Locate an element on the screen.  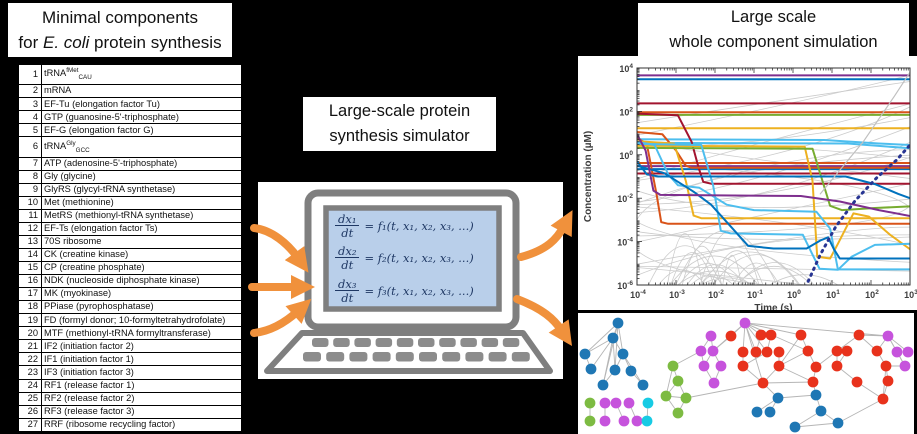
svg-text: 10⁻¹ is located at coordinates (755, 294).